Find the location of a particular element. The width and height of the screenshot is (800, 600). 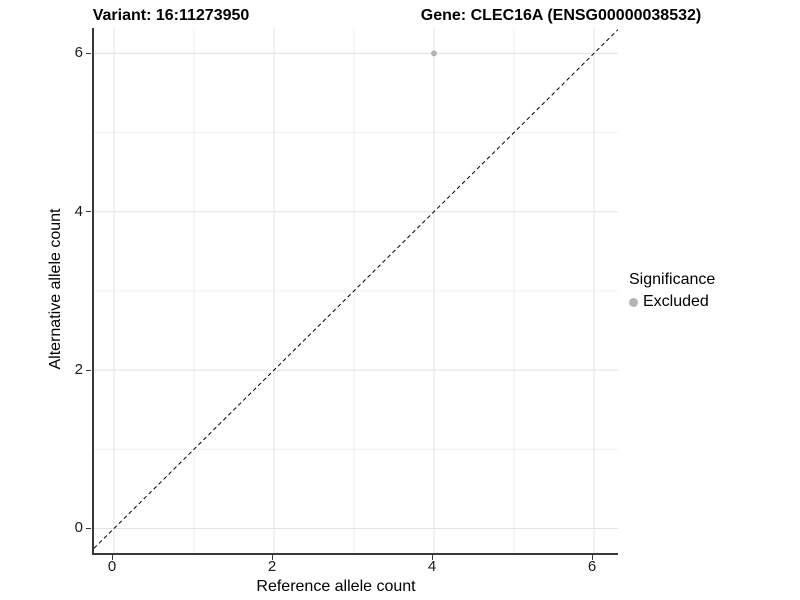

x-axis-title: Reference allele count is located at coordinates (336, 586).